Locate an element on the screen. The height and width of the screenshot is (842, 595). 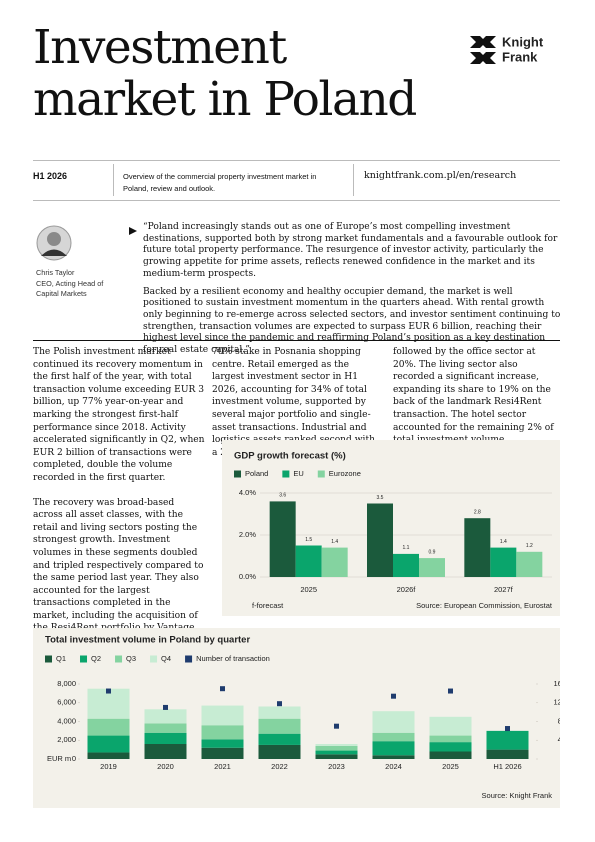
x-tick-label: 2023 is located at coordinates (336, 766).